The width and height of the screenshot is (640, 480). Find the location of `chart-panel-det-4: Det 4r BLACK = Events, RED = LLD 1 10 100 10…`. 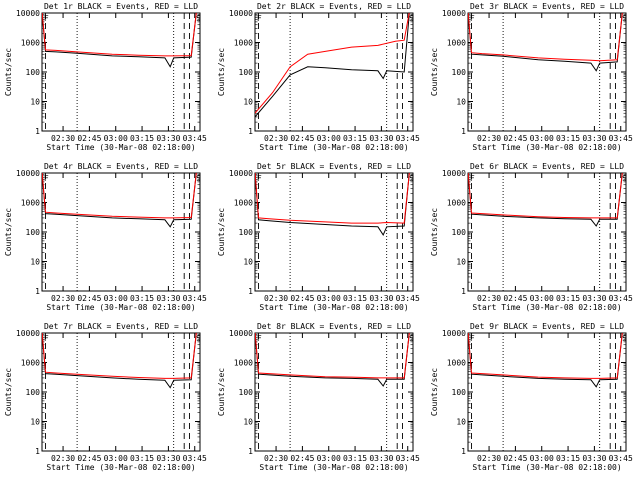

chart-panel-det-4: Det 4r BLACK = Events, RED = LLD 1 10 100 10… is located at coordinates (105, 237).